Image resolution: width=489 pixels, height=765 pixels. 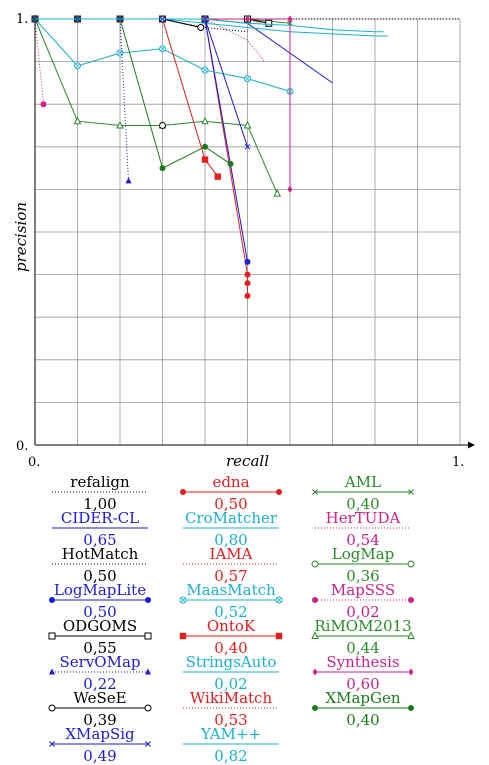 What do you see at coordinates (247, 461) in the screenshot?
I see `x-axis-title: recall` at bounding box center [247, 461].